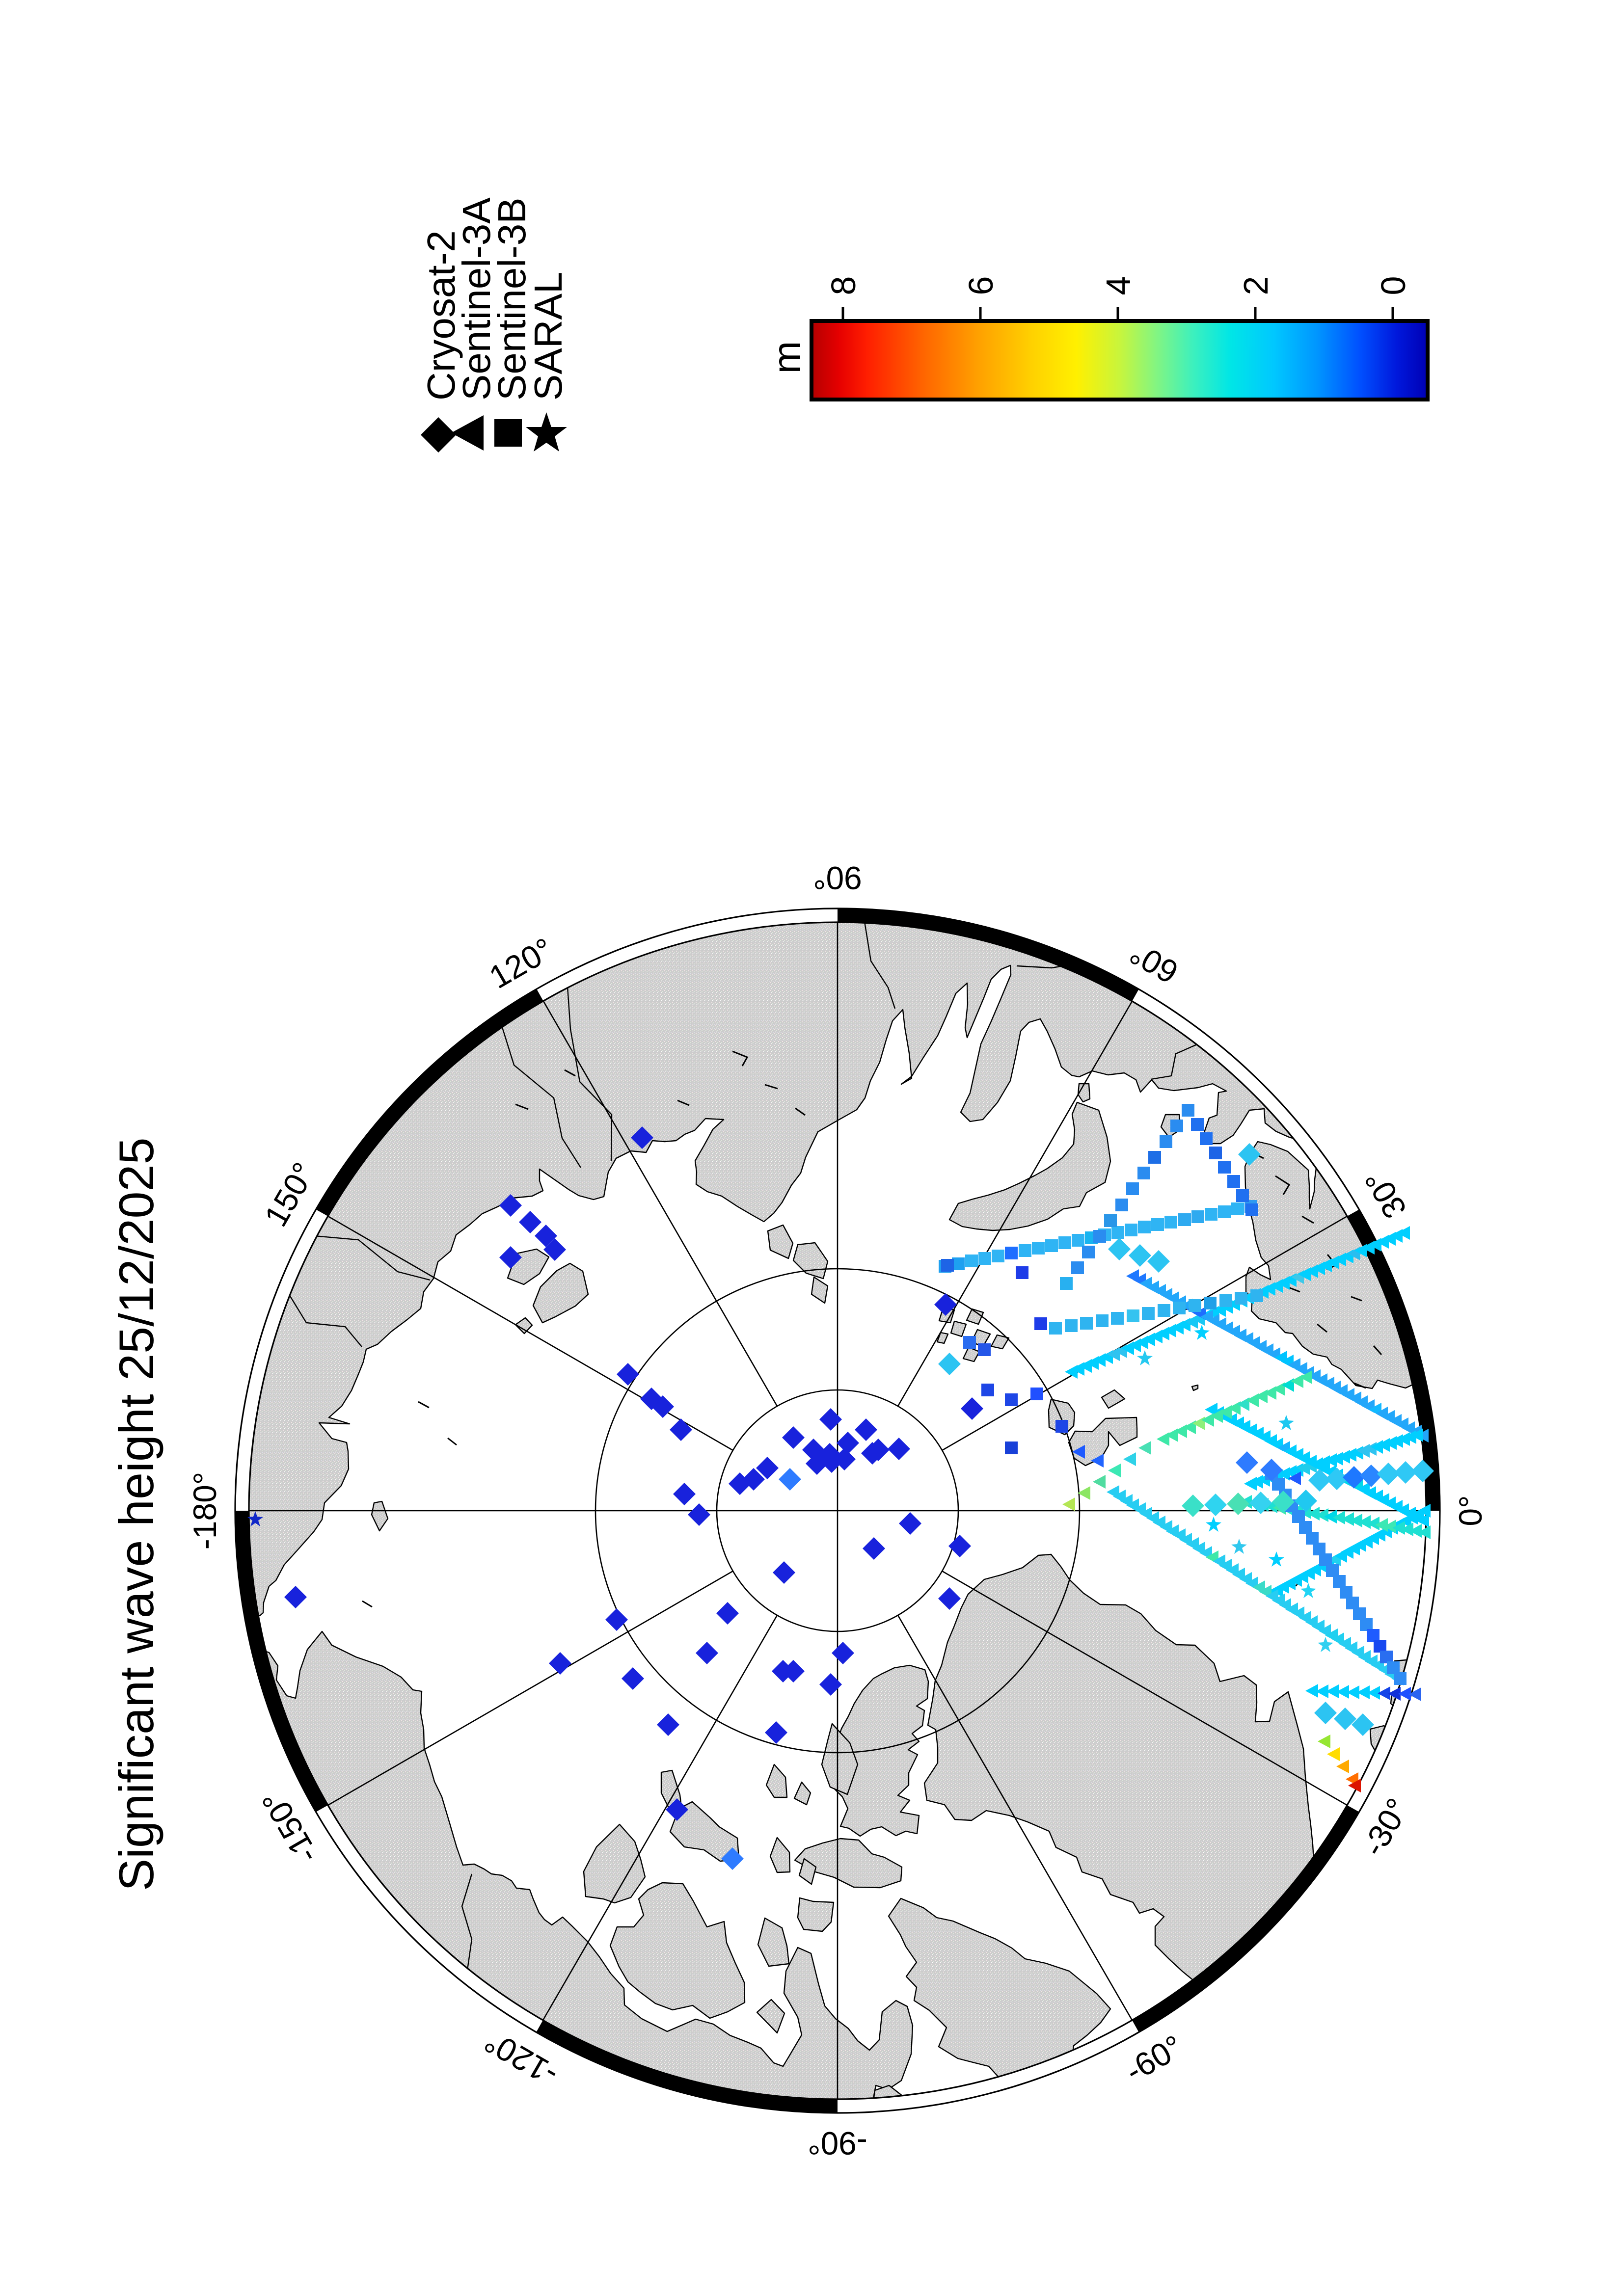 The height and width of the screenshot is (2296, 1623). Describe the element at coordinates (837, 878) in the screenshot. I see `svg-text: 90°` at that location.